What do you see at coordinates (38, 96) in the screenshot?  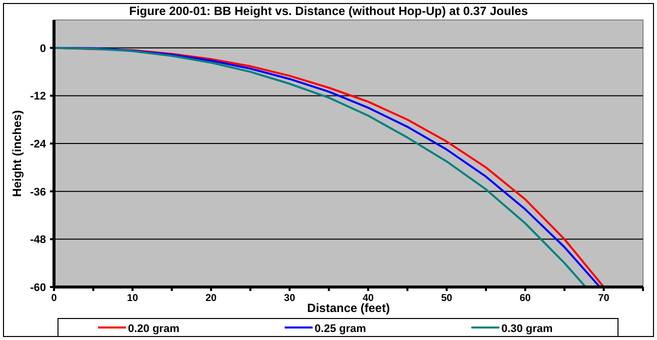 I see `y-tick-label: -12` at bounding box center [38, 96].